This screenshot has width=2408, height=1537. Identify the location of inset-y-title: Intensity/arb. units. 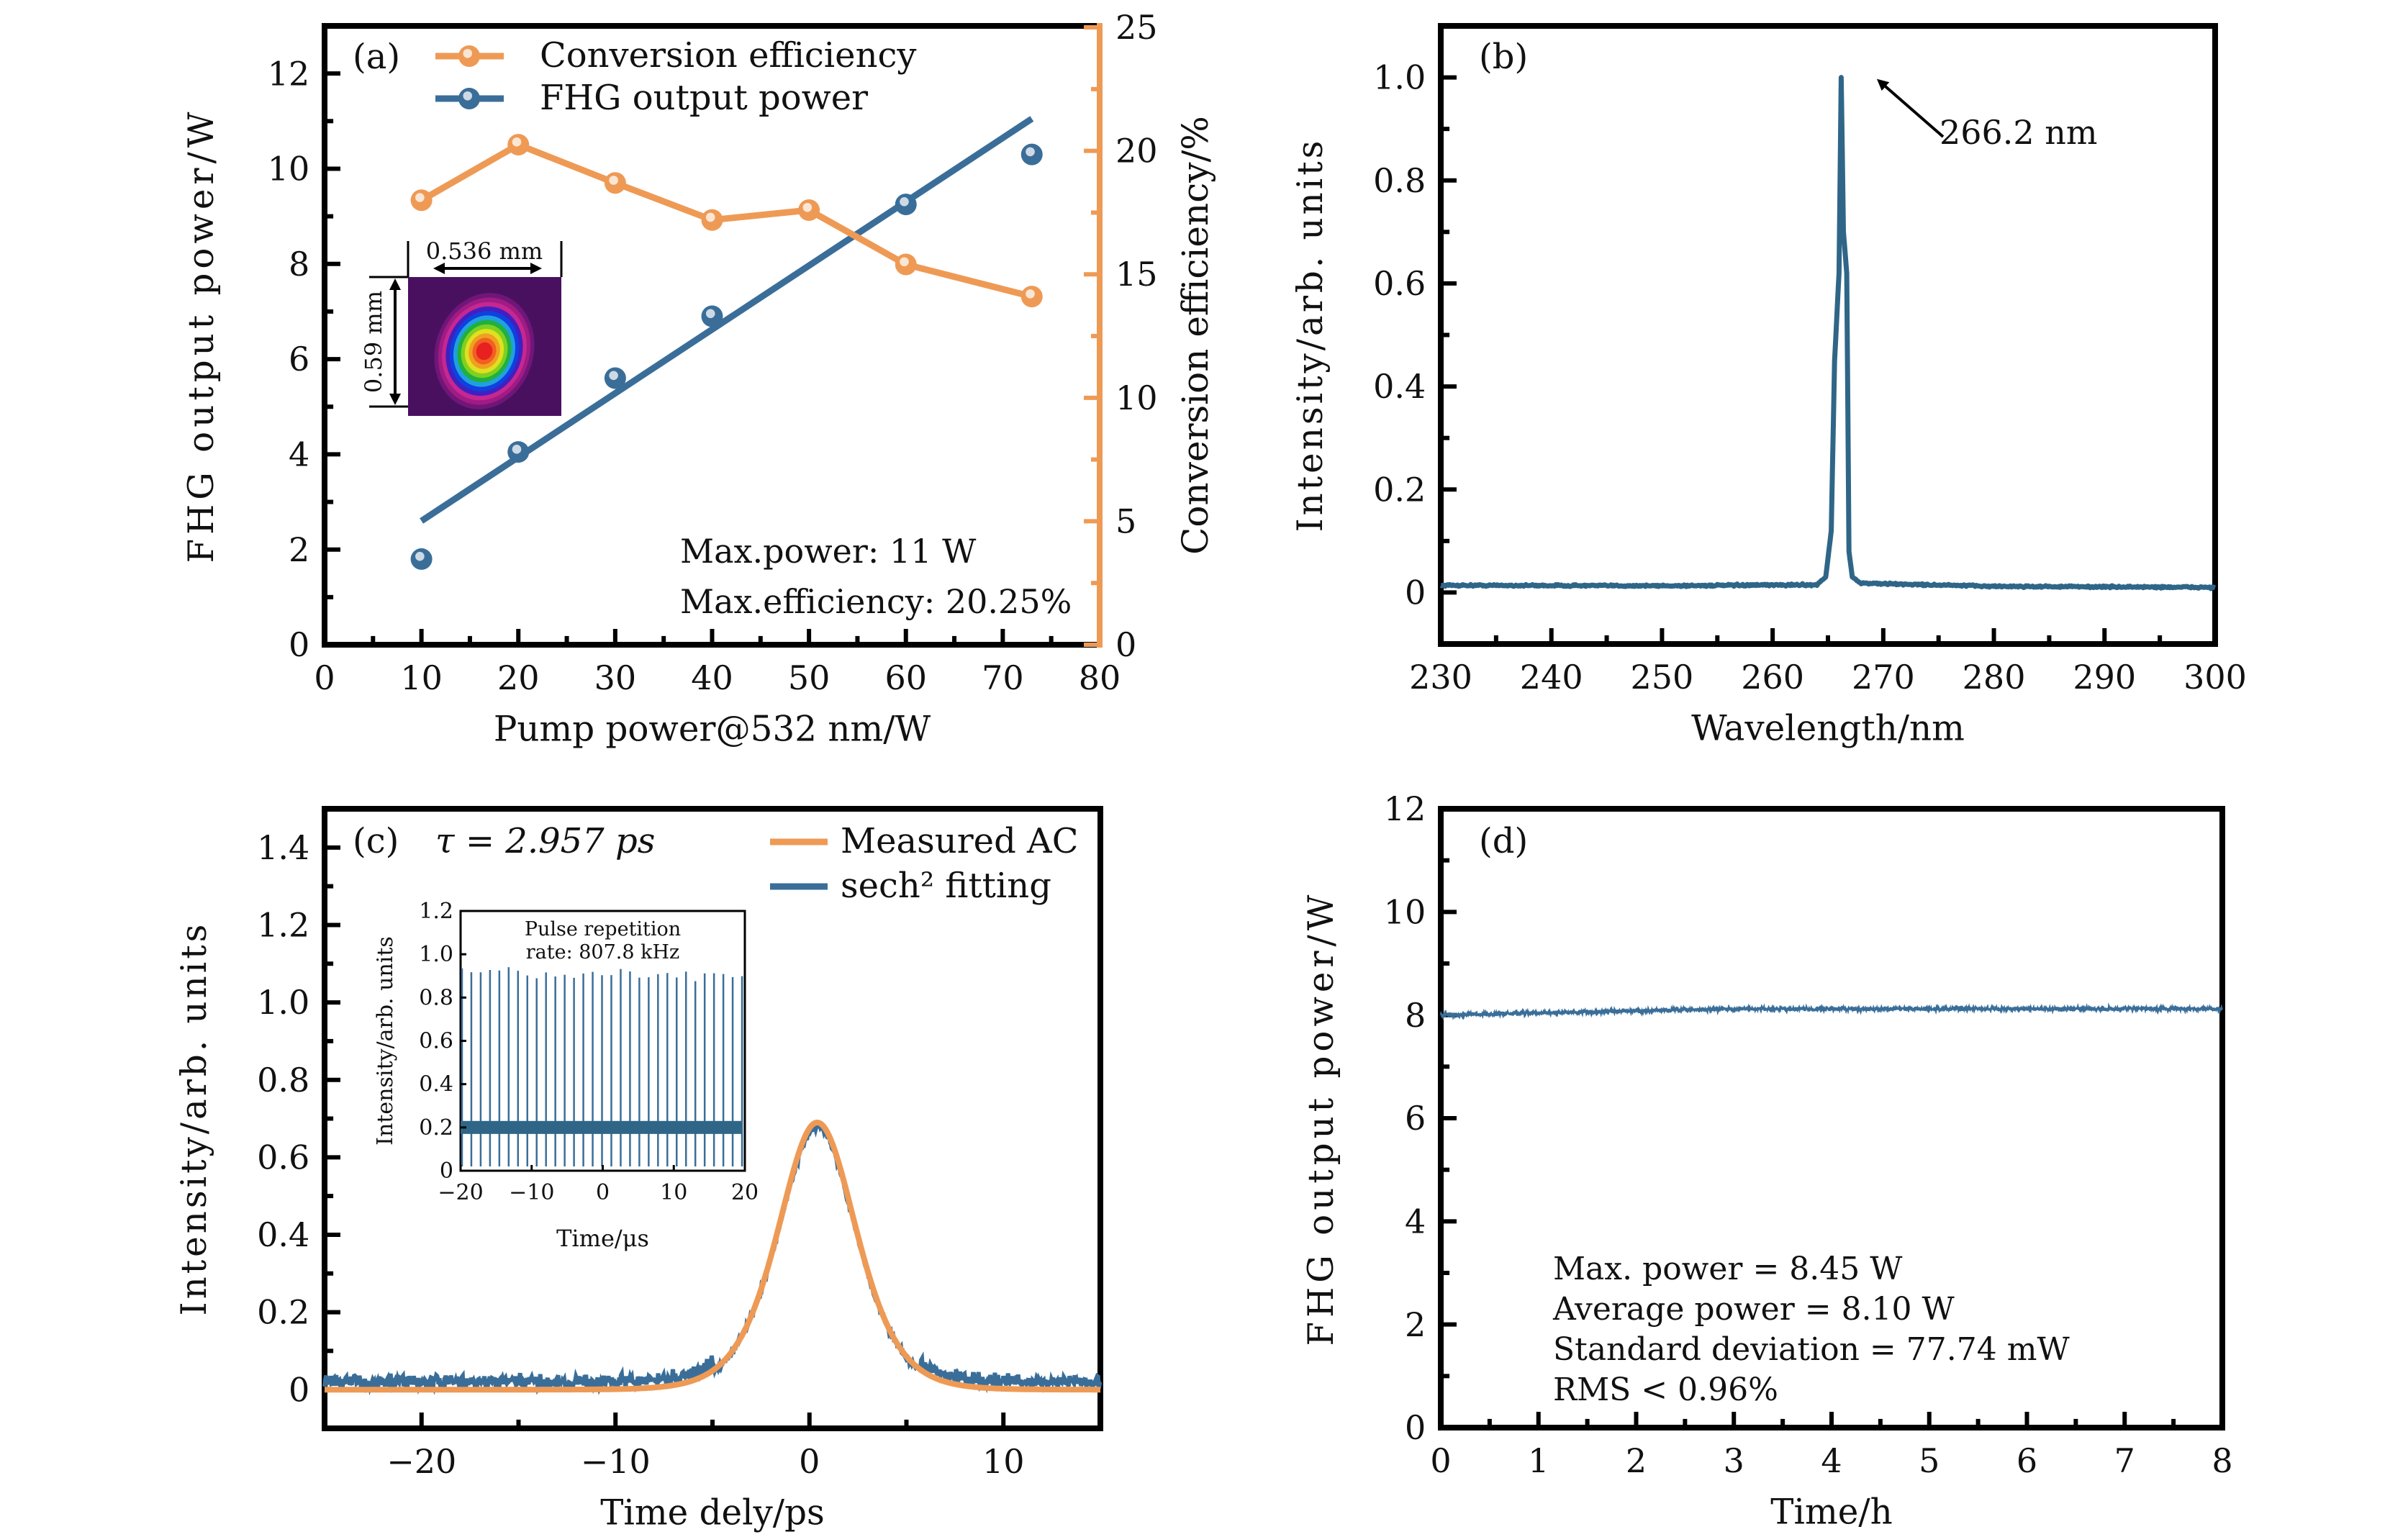
(386, 1041).